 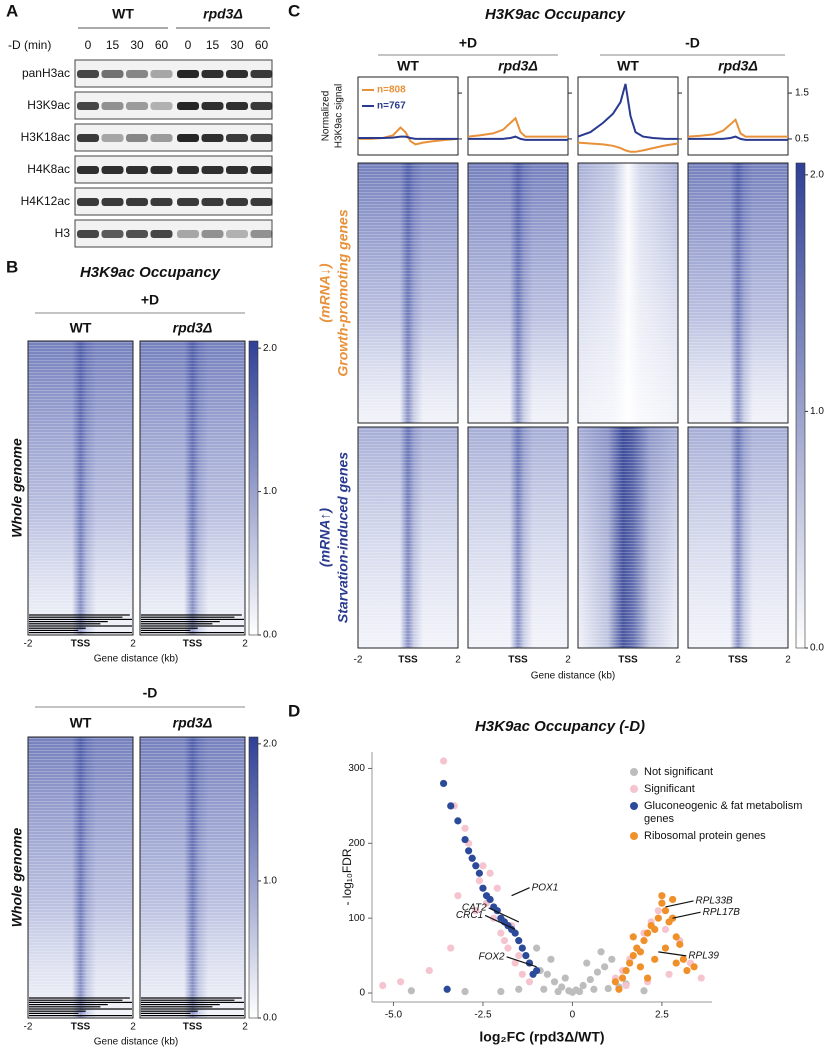 What do you see at coordinates (326, 116) in the screenshot?
I see `y-axis-title: Normalized` at bounding box center [326, 116].